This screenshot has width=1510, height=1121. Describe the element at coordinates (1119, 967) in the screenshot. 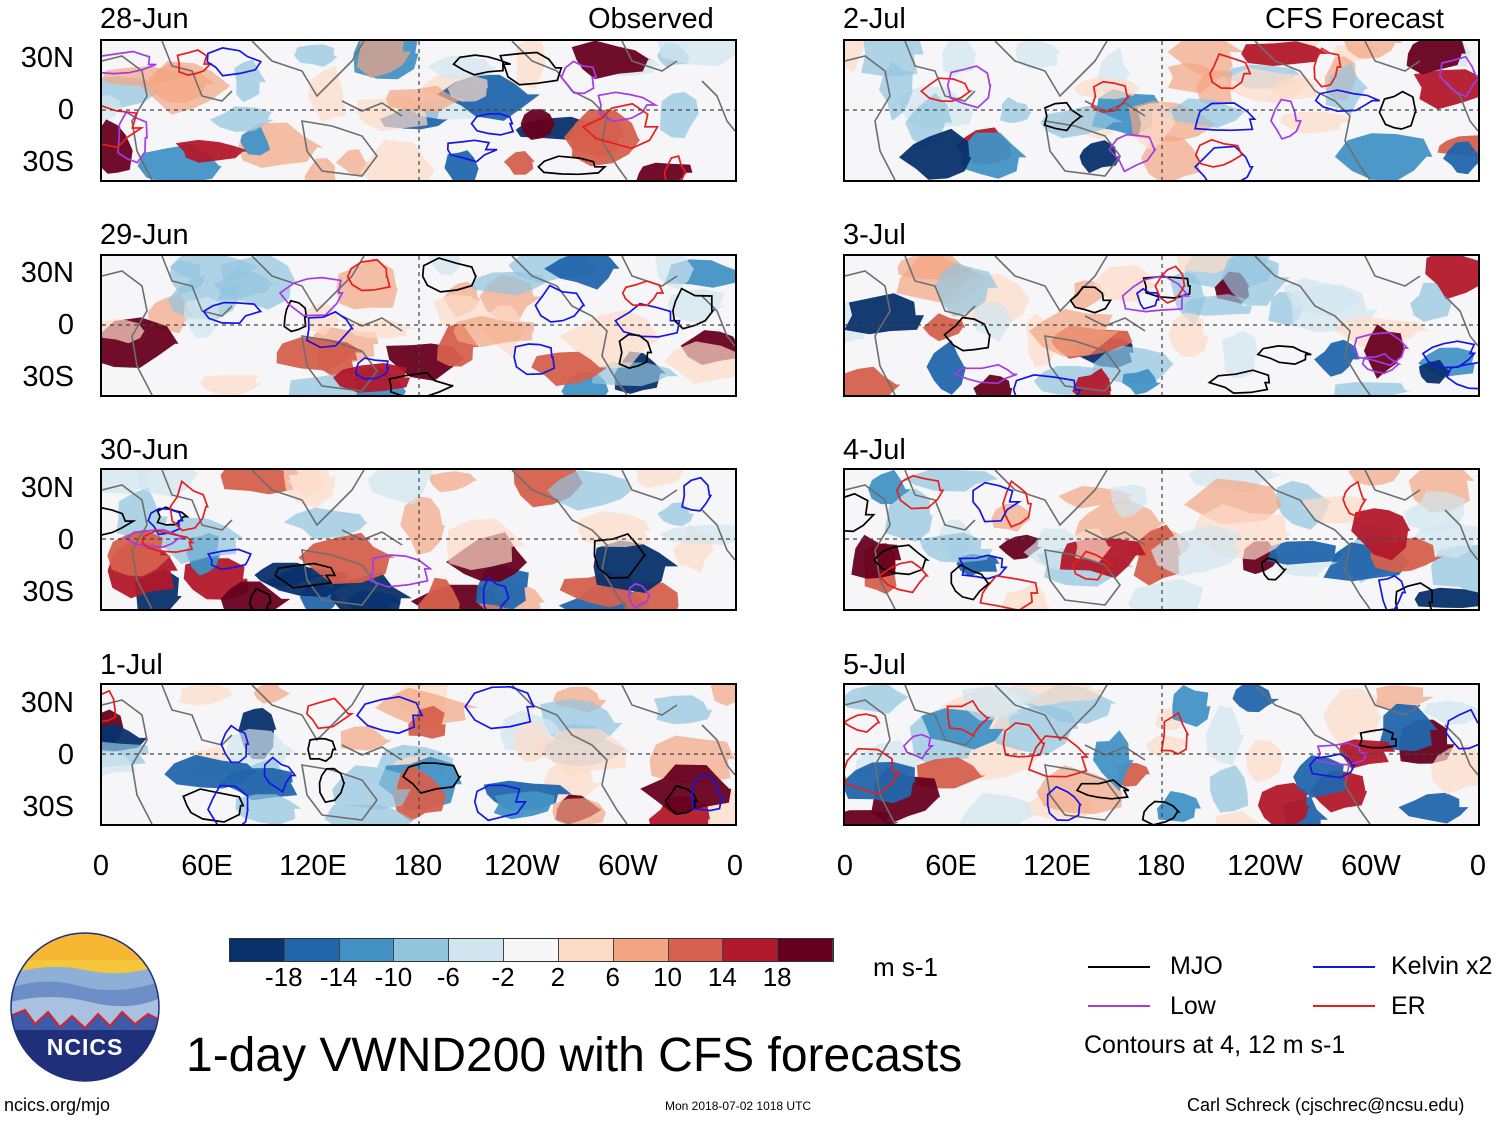

I see `mjo-legend-line` at that location.